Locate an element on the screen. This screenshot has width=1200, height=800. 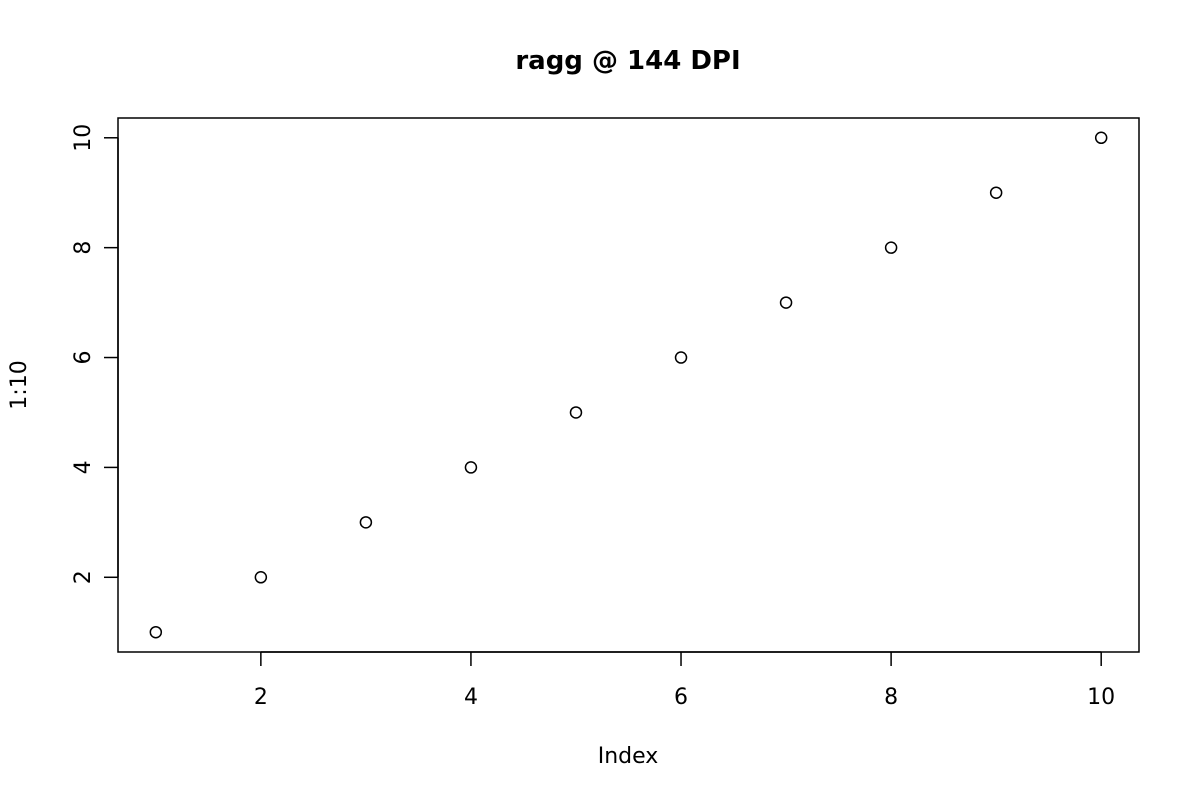
x-axis-label: Index is located at coordinates (628, 756).